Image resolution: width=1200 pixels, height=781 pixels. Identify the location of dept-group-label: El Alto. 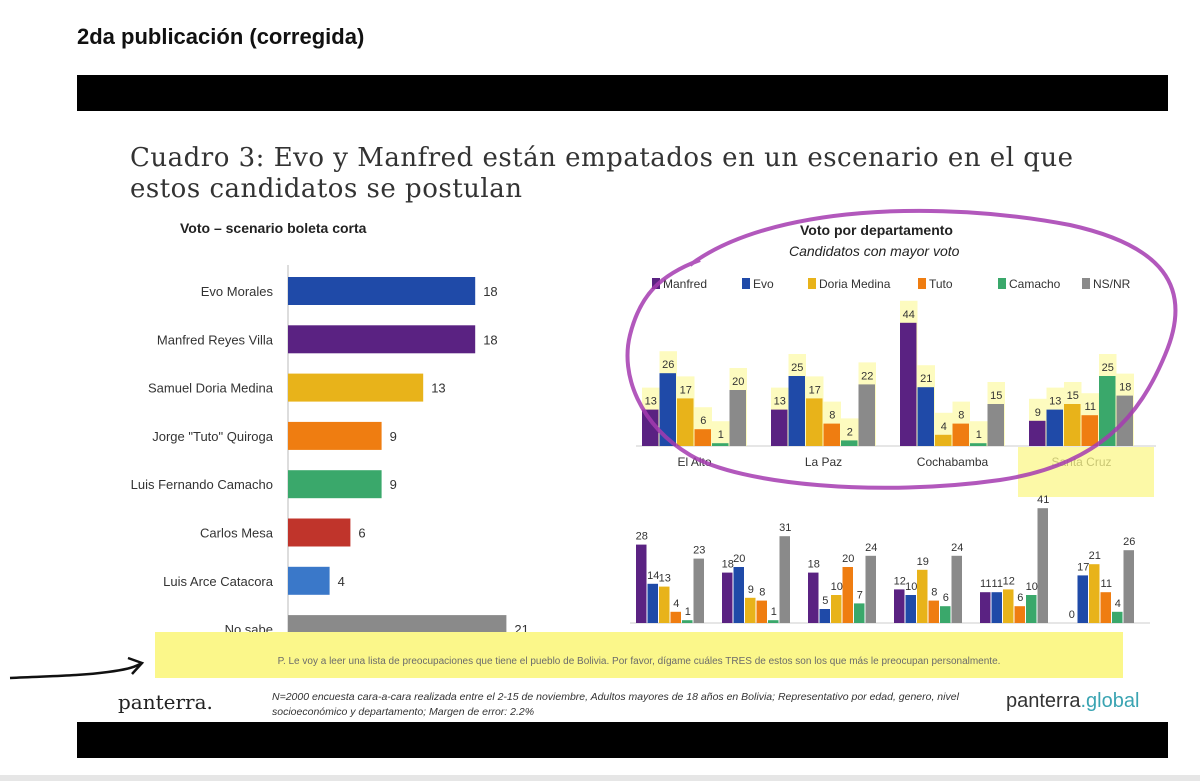
(694, 462).